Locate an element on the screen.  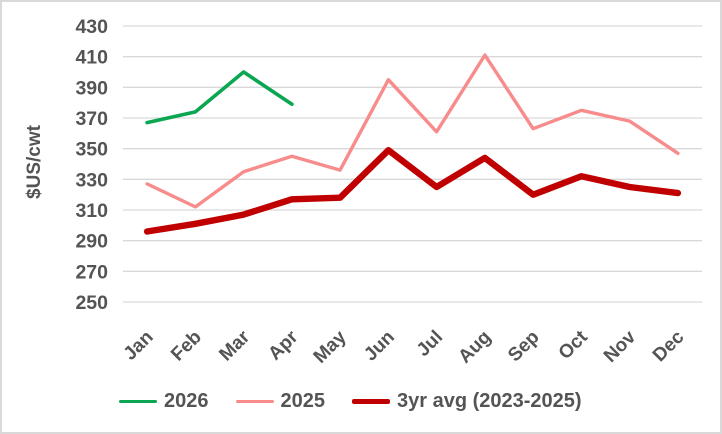
legend-item-2026: 2026 is located at coordinates (164, 401).